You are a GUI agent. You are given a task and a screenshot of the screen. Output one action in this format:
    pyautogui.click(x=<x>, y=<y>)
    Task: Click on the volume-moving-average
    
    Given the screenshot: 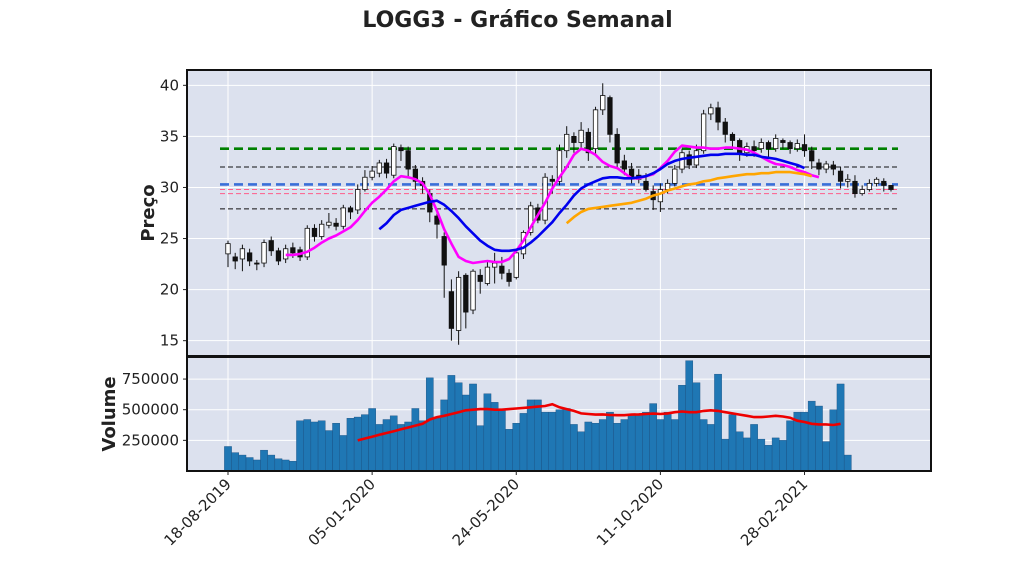 What is the action you would take?
    pyautogui.click(x=599, y=422)
    